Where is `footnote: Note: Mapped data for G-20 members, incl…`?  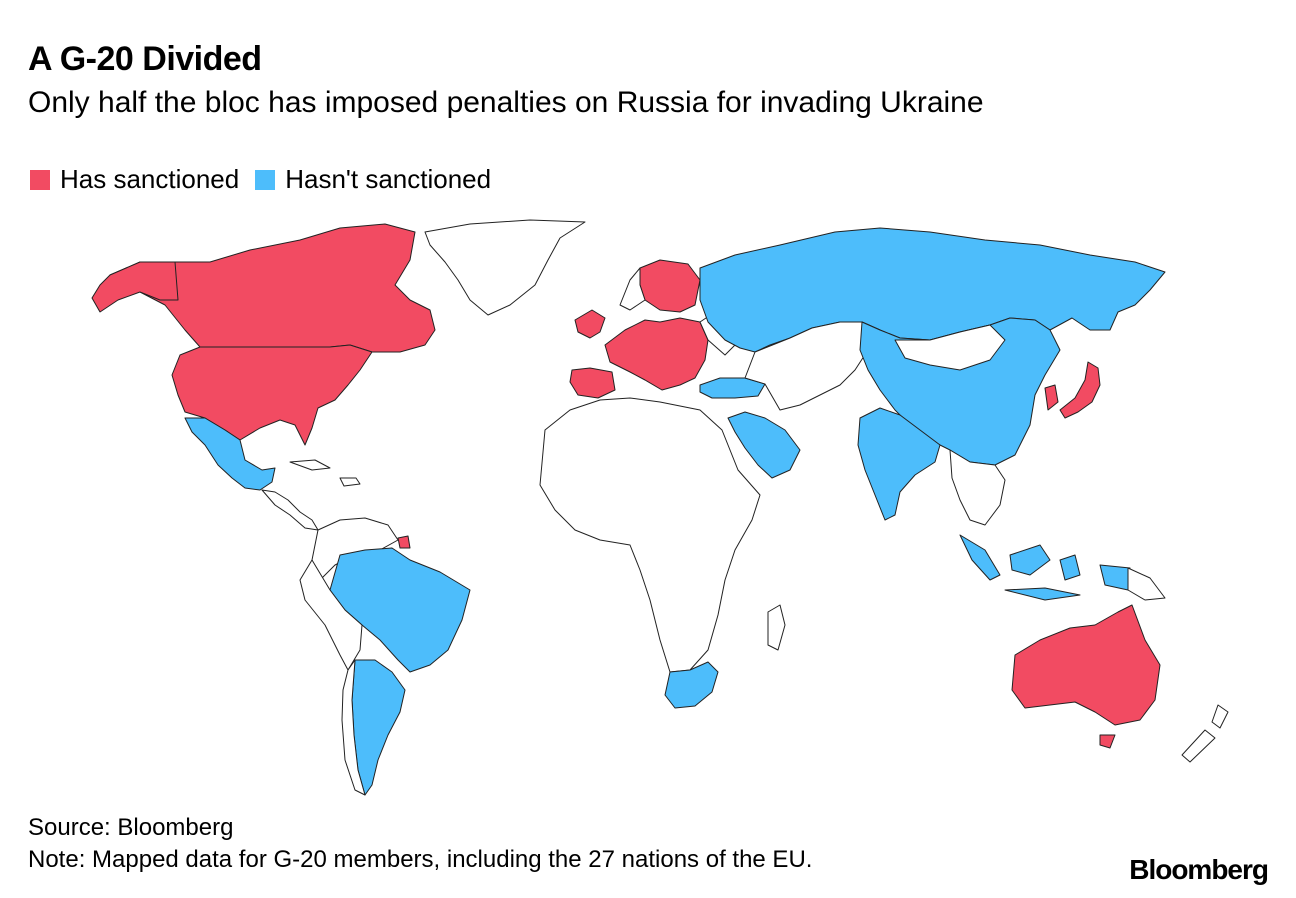
footnote: Note: Mapped data for G-20 members, incl… is located at coordinates (420, 859).